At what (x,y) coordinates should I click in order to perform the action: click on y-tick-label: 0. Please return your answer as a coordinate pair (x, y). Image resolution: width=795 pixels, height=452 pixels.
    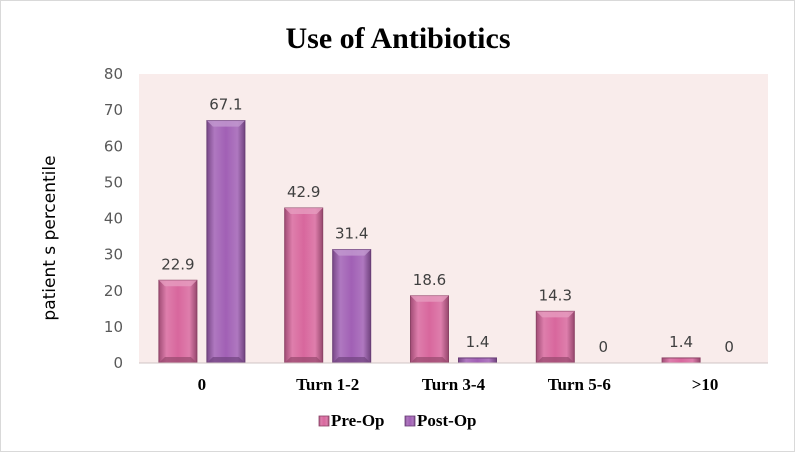
    Looking at the image, I should click on (118, 363).